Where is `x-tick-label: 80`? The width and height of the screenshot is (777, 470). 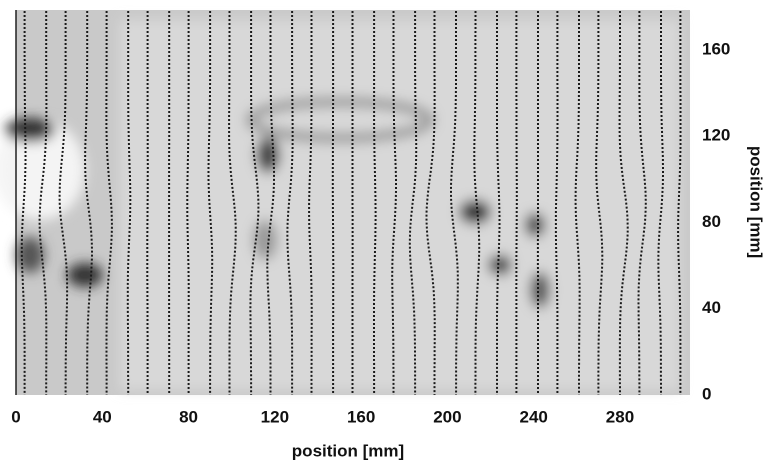
x-tick-label: 80 is located at coordinates (188, 416).